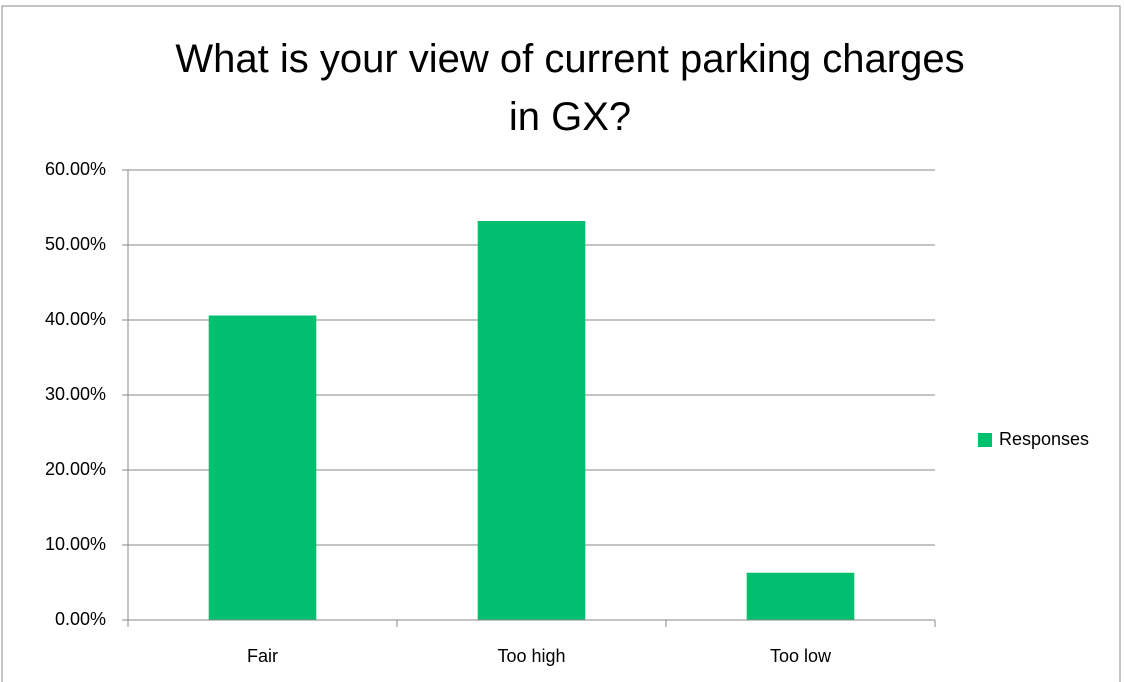  I want to click on y-tick-label: 60.00%, so click(75, 169).